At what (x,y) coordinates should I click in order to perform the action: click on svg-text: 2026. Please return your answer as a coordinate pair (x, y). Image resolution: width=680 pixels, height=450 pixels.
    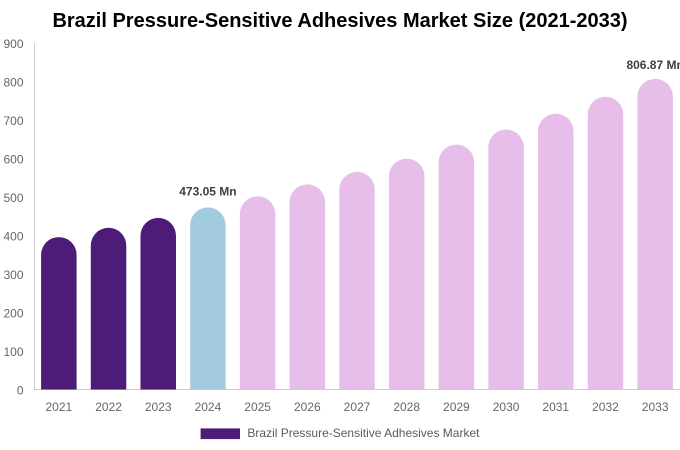
    Looking at the image, I should click on (307, 407).